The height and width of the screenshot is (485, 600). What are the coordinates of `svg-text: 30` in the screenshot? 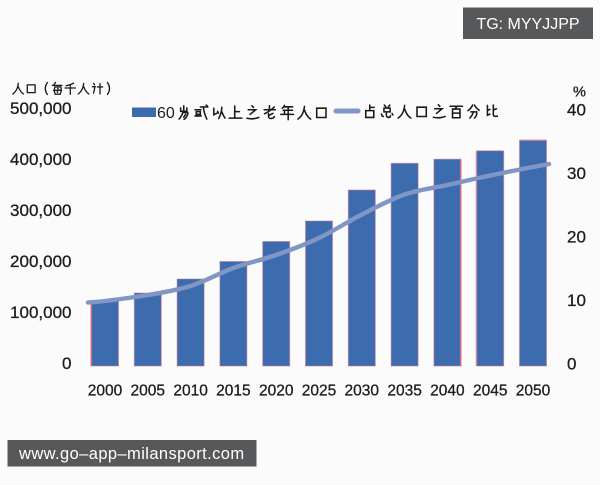 It's located at (576, 173).